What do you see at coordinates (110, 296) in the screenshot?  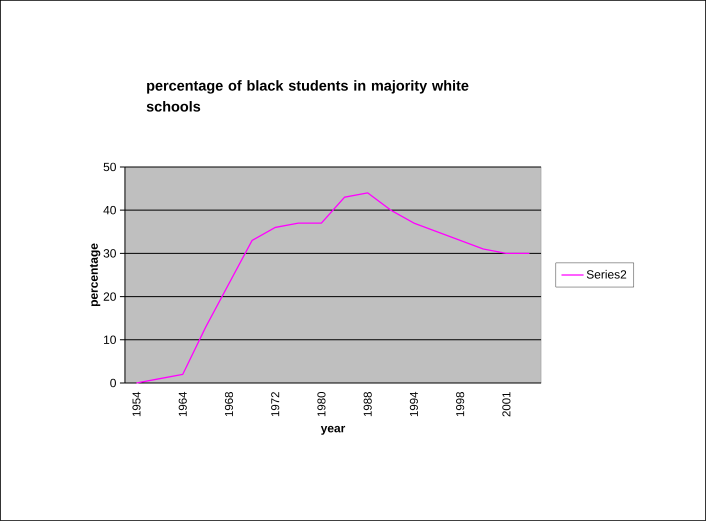 I see `y-tick-label: 20` at bounding box center [110, 296].